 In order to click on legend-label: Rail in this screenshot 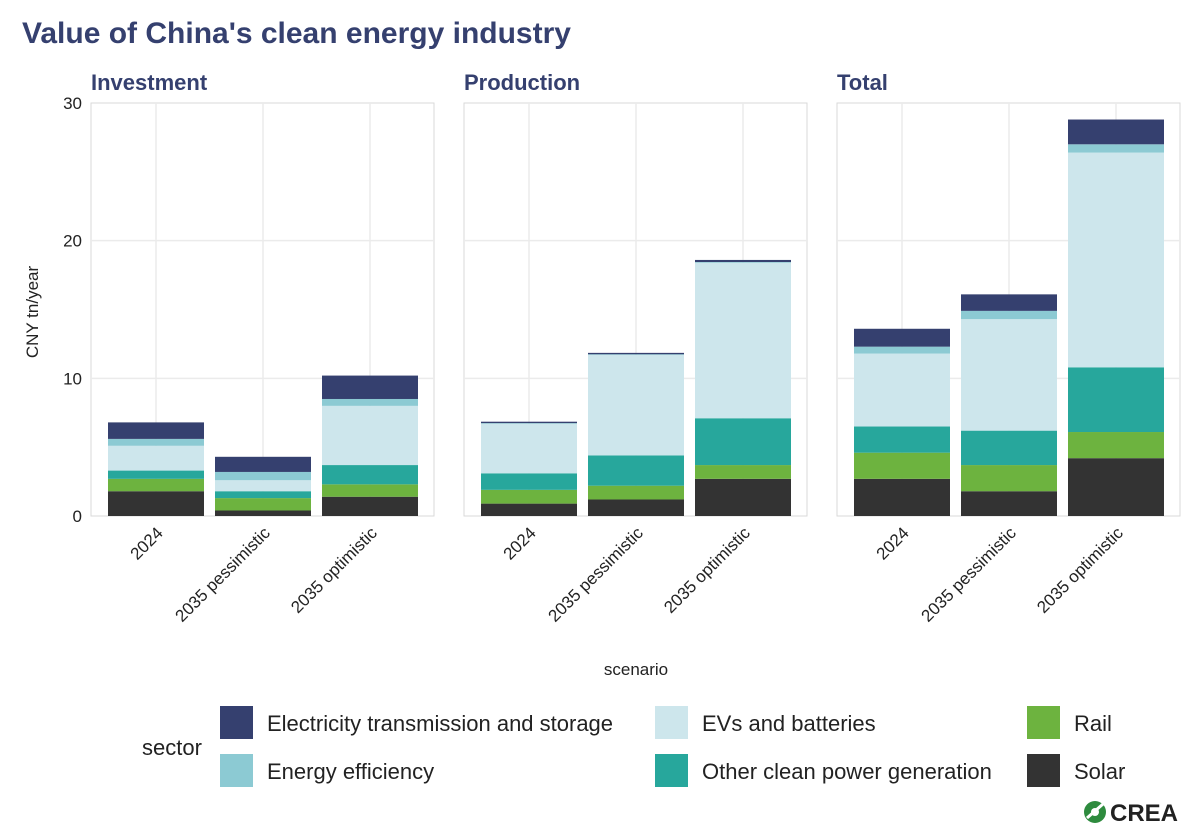, I will do `click(1093, 723)`.